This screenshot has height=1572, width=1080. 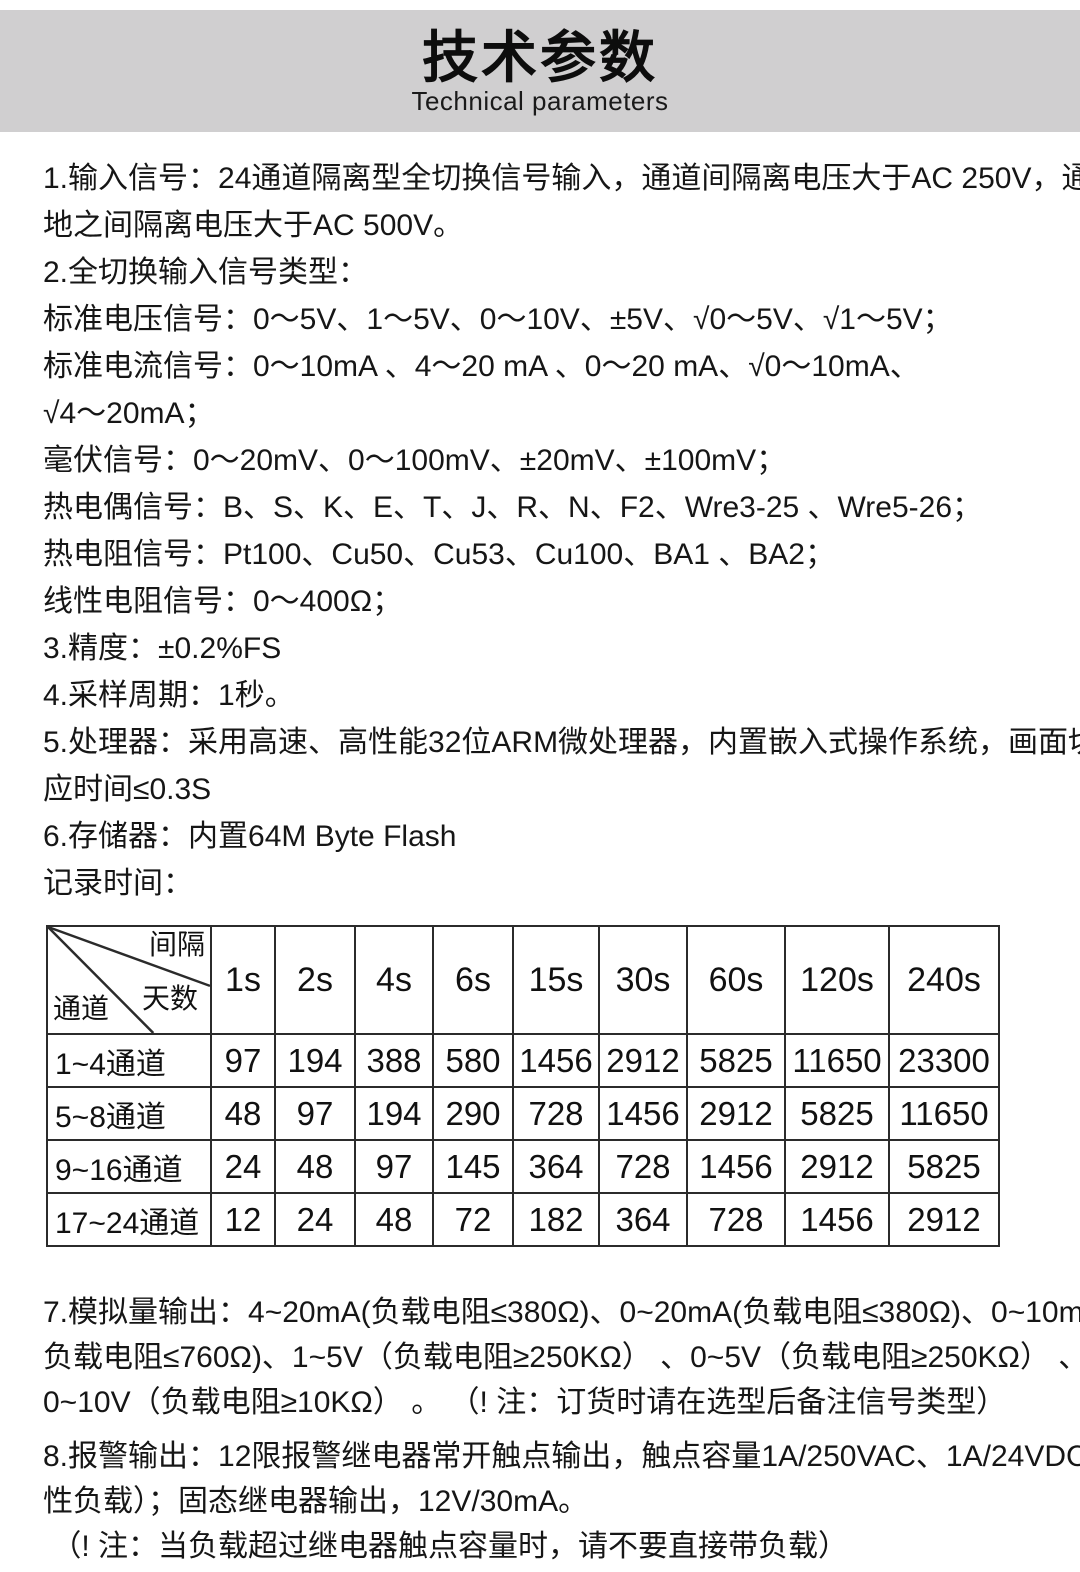 I want to click on record-days-cell: 182, so click(x=556, y=1219).